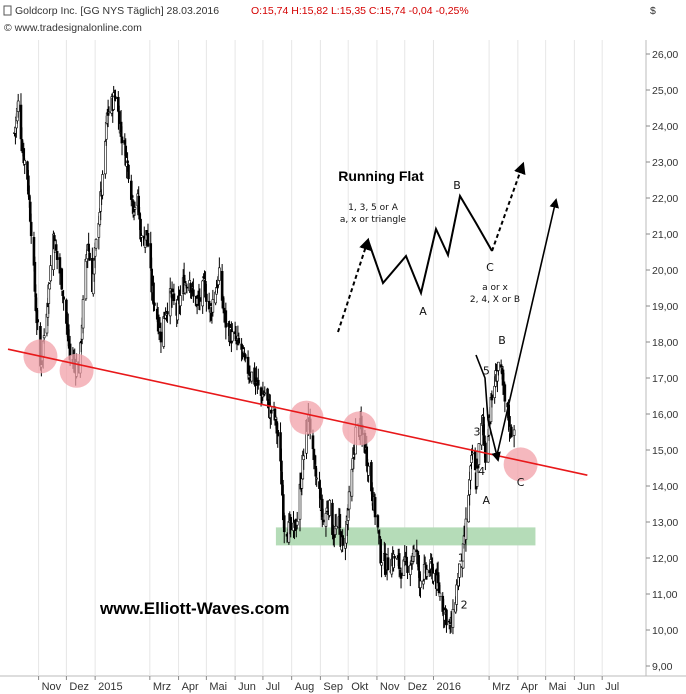  Describe the element at coordinates (665, 271) in the screenshot. I see `y-tick-label: 20,00` at that location.